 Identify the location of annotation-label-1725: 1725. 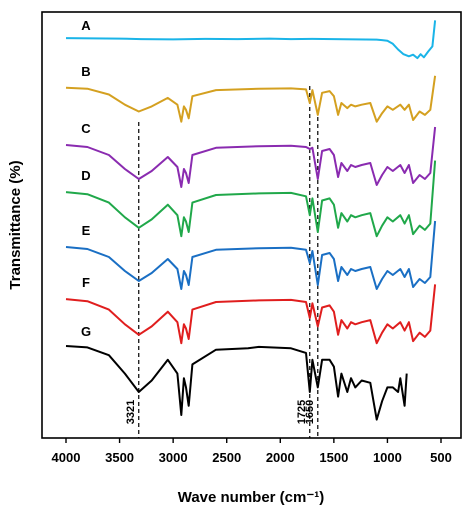
(302, 412).